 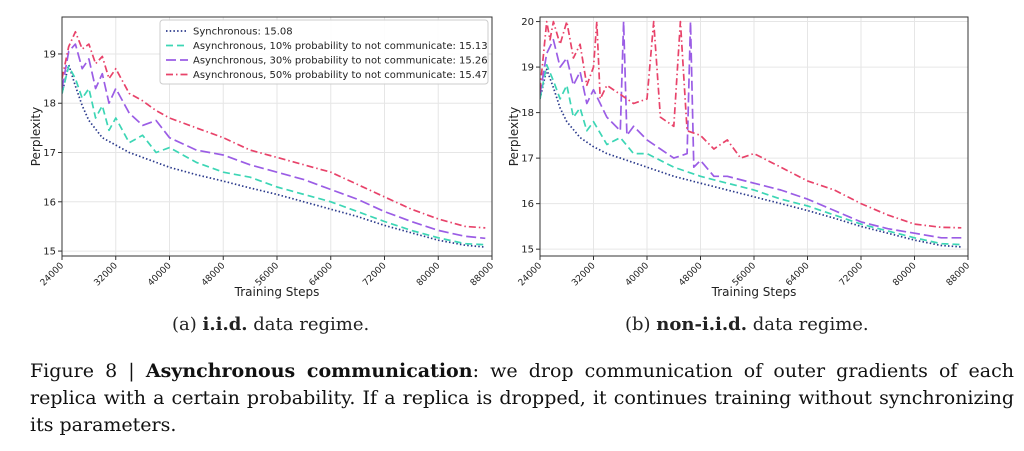 What do you see at coordinates (309, 371) in the screenshot?
I see `figure-caption-bold: Asynchronous communication` at bounding box center [309, 371].